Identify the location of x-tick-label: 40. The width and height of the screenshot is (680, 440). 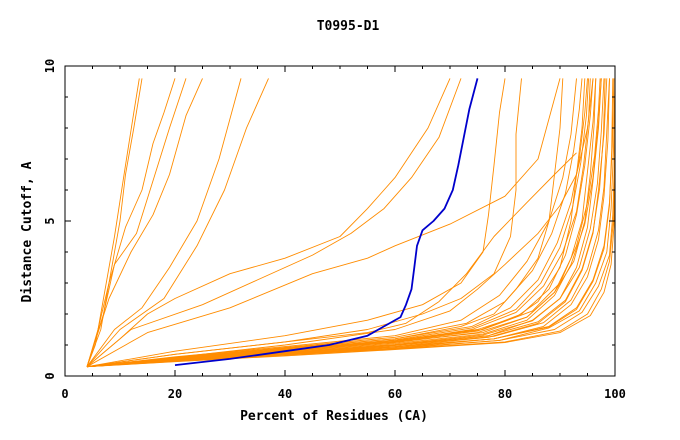
(285, 394).